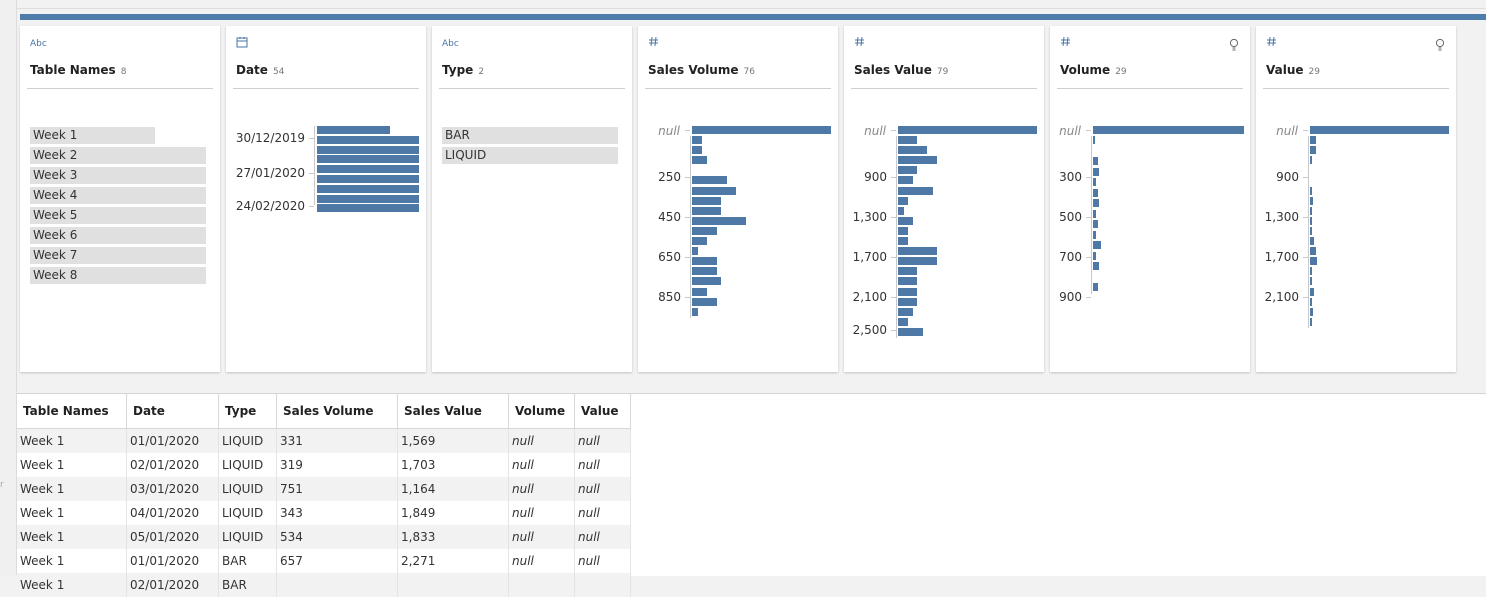  I want to click on table-cell: 1,164, so click(453, 489).